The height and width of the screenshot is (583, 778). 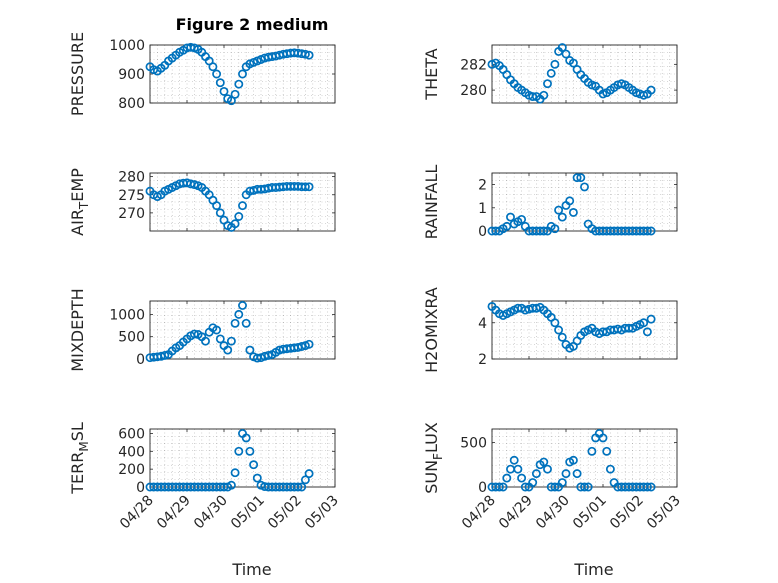 What do you see at coordinates (79, 202) in the screenshot?
I see `y-axis-label: AIRTEMP` at bounding box center [79, 202].